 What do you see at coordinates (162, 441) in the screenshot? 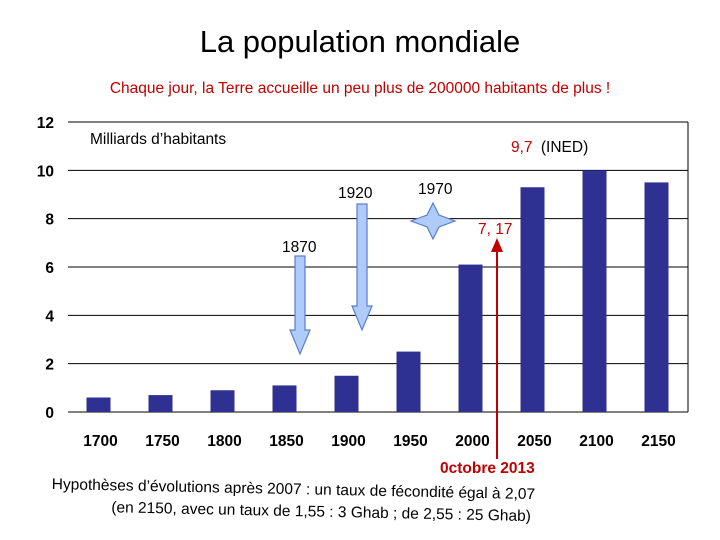
I see `x-tick-label: 1750` at bounding box center [162, 441].